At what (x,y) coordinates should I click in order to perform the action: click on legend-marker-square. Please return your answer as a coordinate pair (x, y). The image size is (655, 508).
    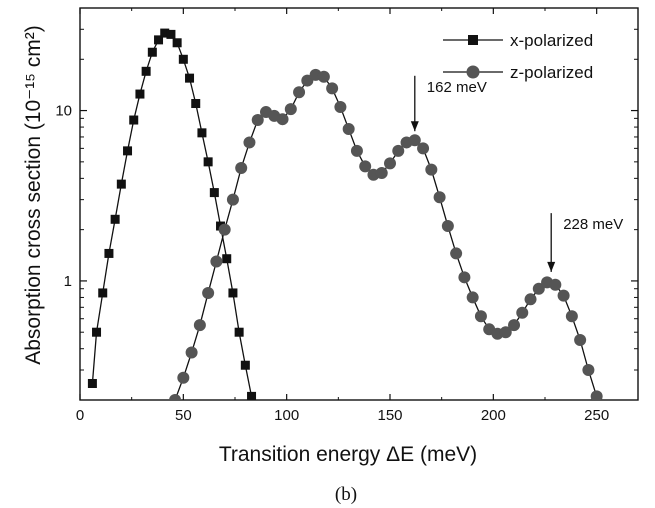
    Looking at the image, I should click on (473, 40).